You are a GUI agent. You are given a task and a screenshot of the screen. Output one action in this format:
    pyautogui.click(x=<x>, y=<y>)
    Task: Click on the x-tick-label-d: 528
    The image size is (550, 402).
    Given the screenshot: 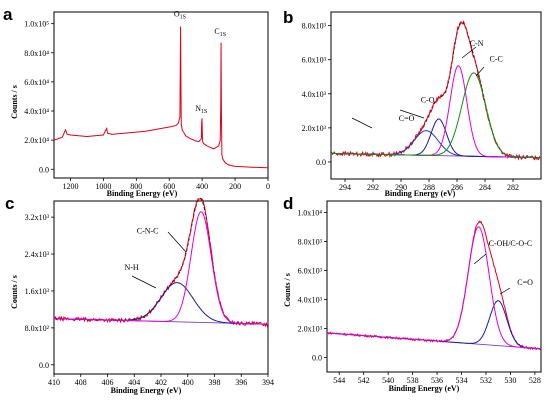 What is the action you would take?
    pyautogui.click(x=535, y=380)
    